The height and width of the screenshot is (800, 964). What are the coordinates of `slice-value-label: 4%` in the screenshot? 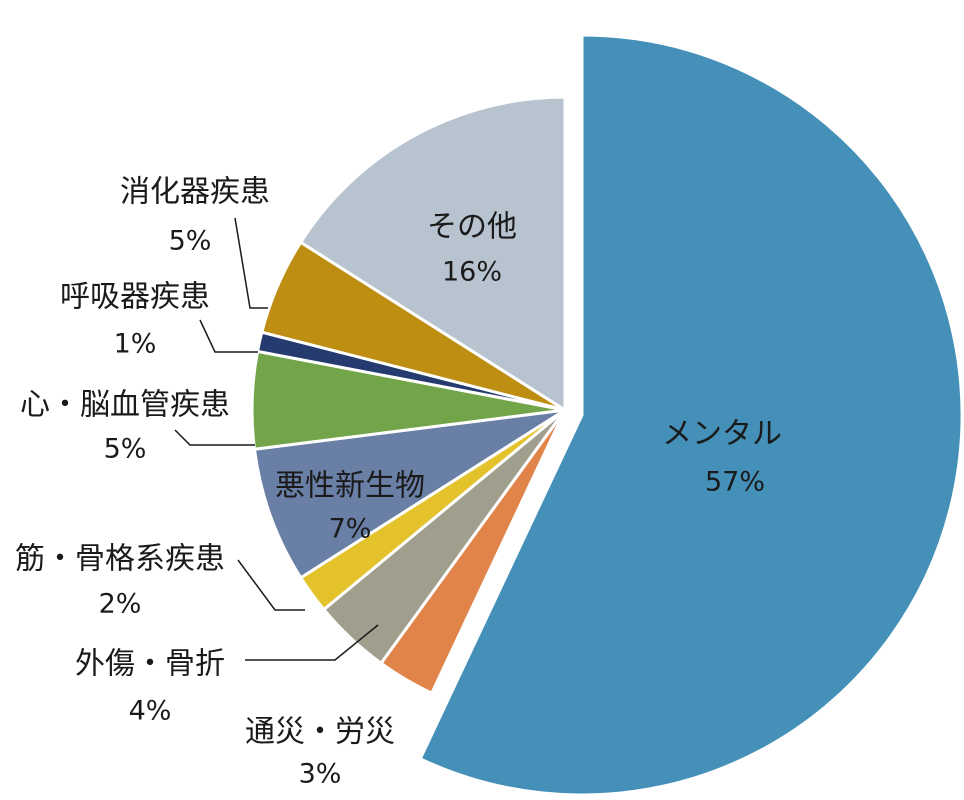 It's located at (150, 711).